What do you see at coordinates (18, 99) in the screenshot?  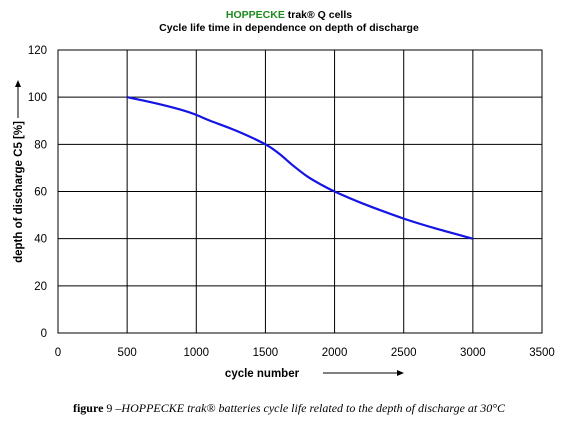 I see `y-axis-arrow` at bounding box center [18, 99].